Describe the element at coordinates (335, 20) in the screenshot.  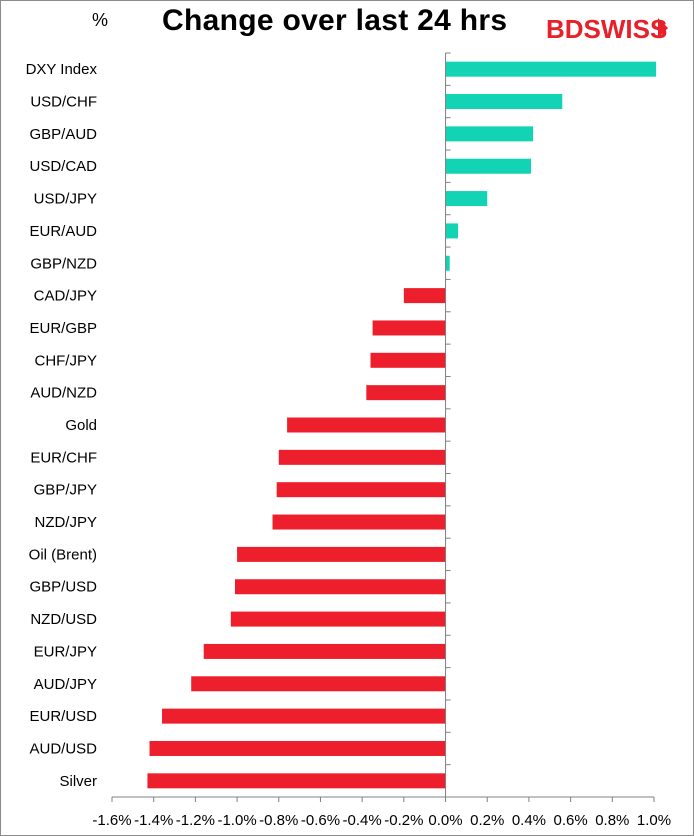
I see `chart-title: Change over last 24 hrs` at that location.